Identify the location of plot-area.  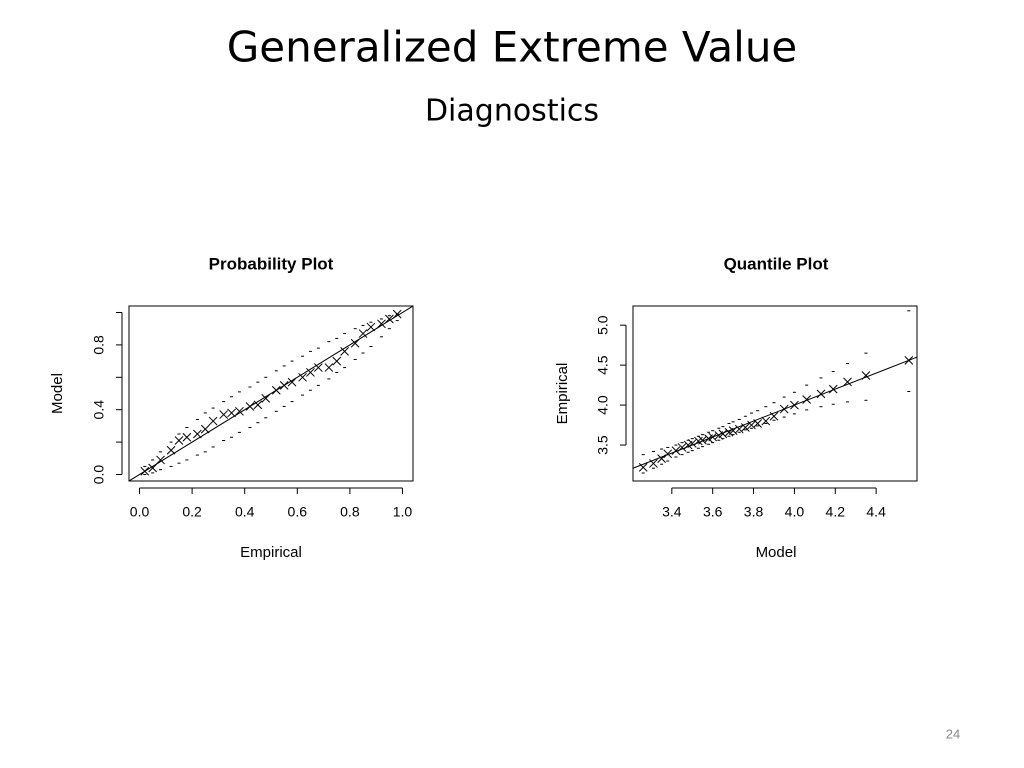
(775, 392).